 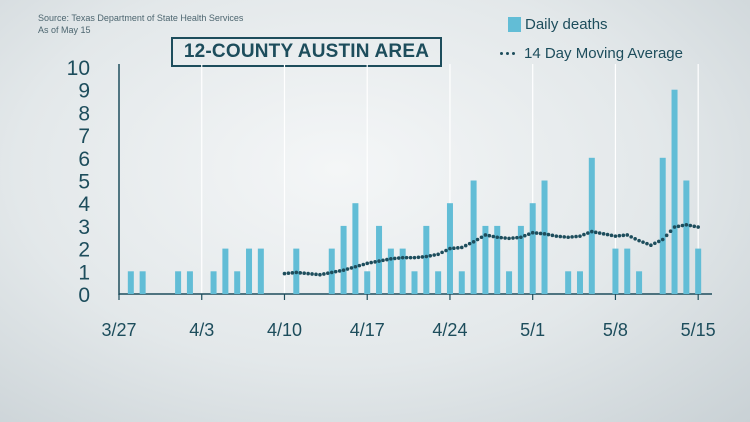 What do you see at coordinates (78, 68) in the screenshot?
I see `y-tick-label: 10` at bounding box center [78, 68].